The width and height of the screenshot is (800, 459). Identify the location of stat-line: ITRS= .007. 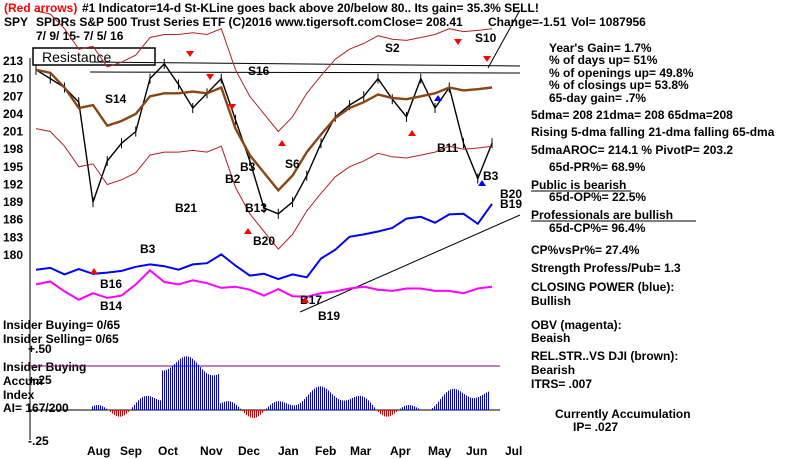
(561, 384).